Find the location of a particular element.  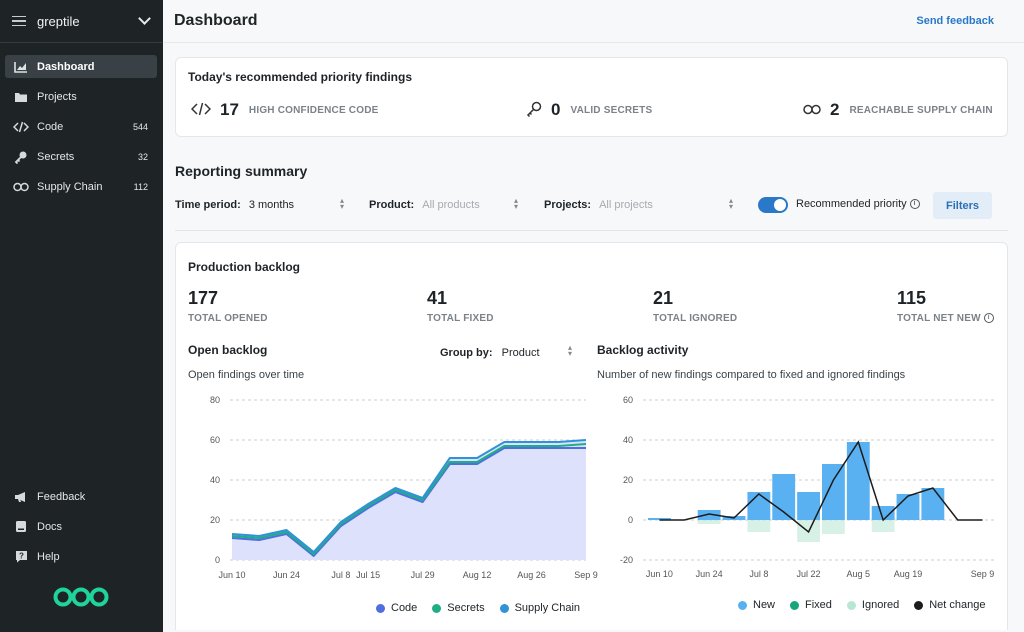

legend-item-supply-chain: Supply Chain is located at coordinates (539, 608).